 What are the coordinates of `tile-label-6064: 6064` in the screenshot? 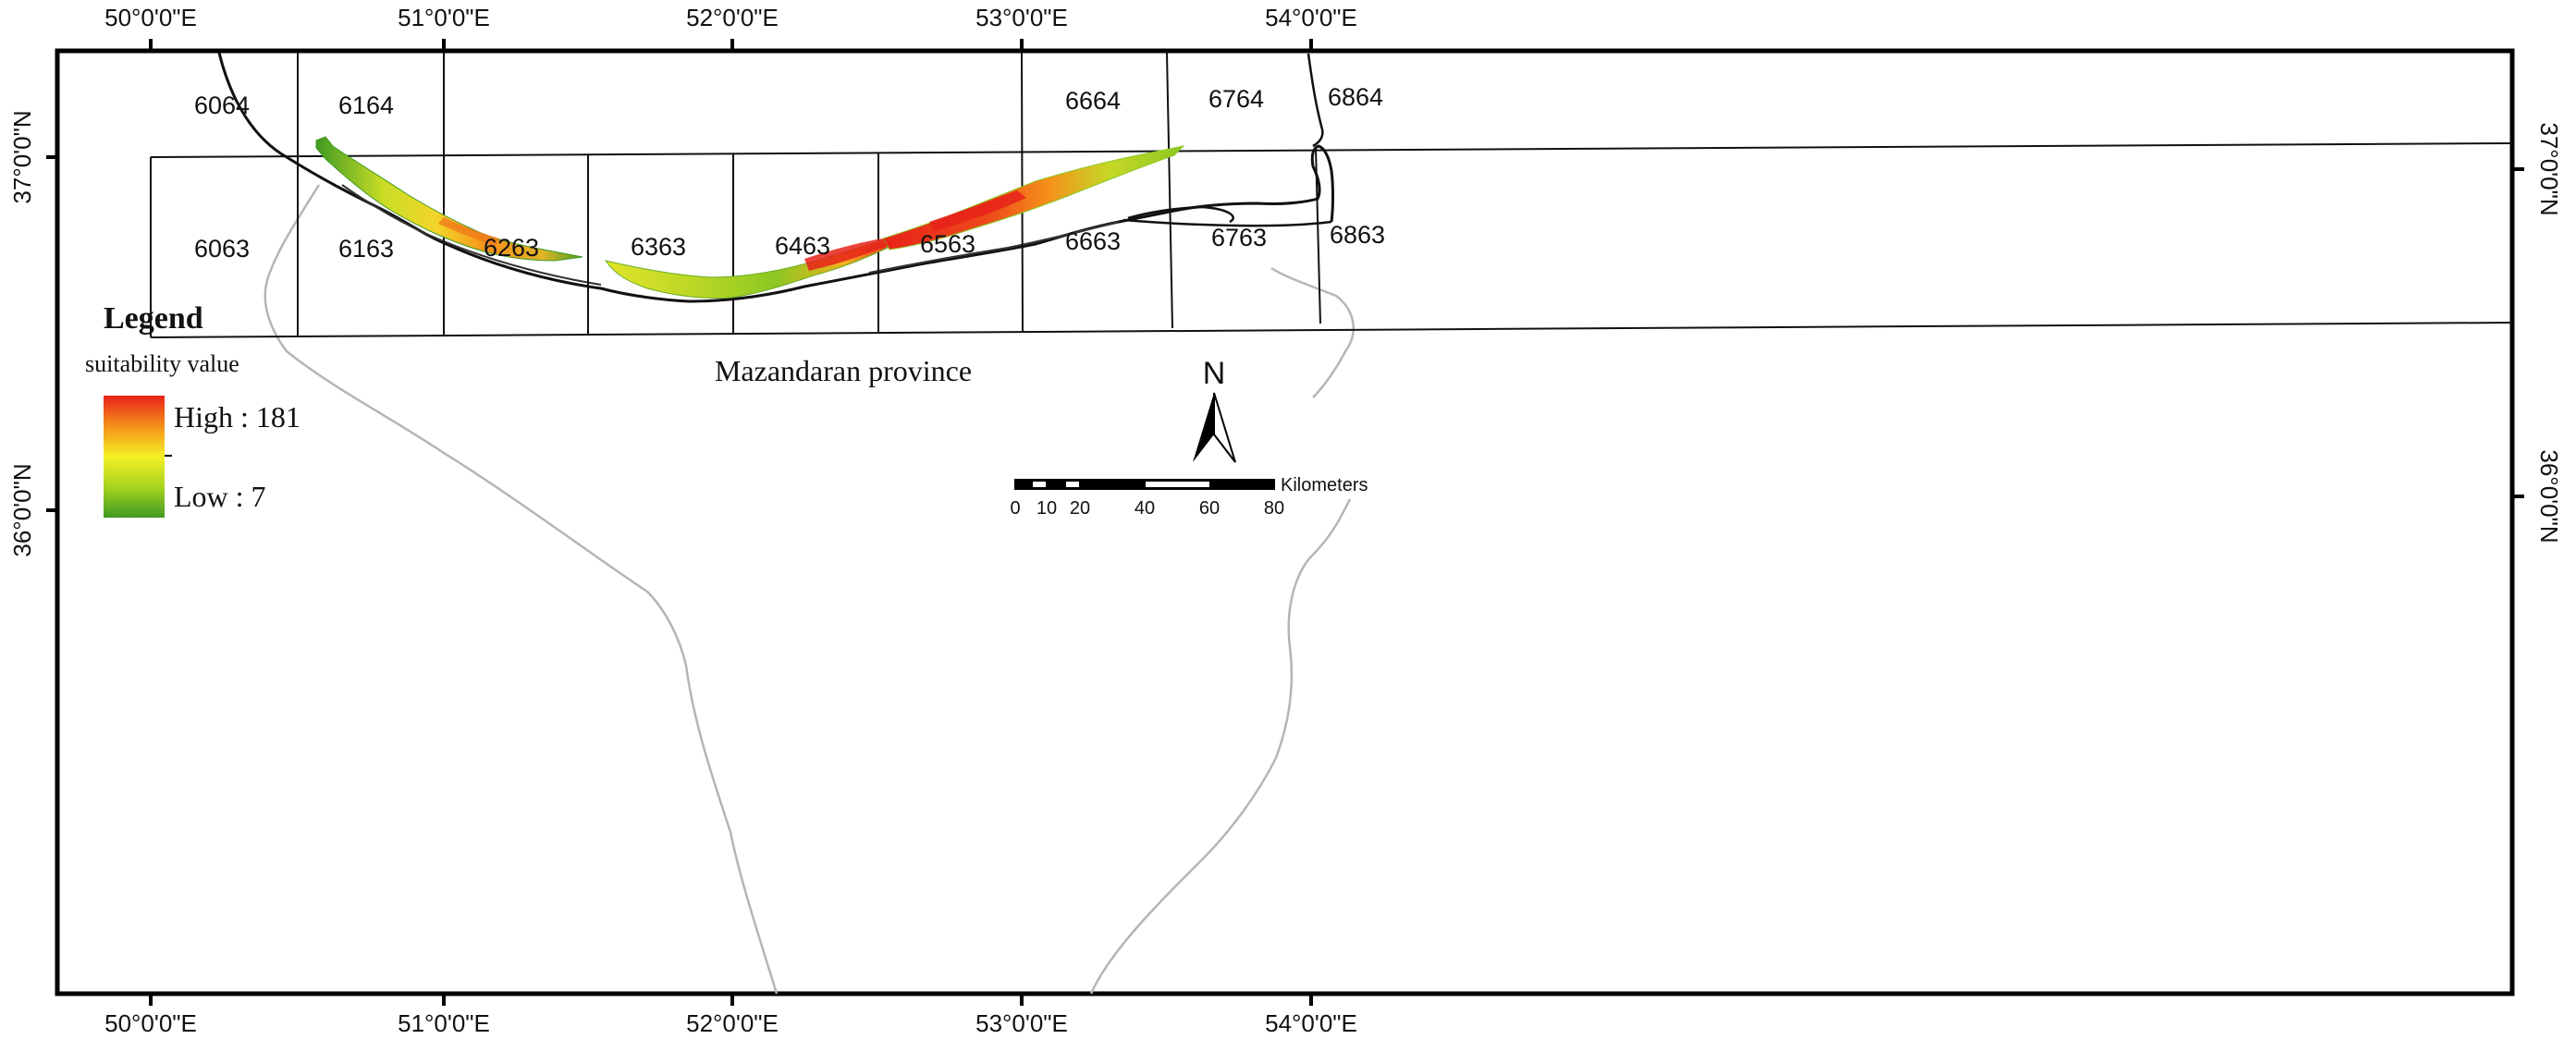 It's located at (222, 106).